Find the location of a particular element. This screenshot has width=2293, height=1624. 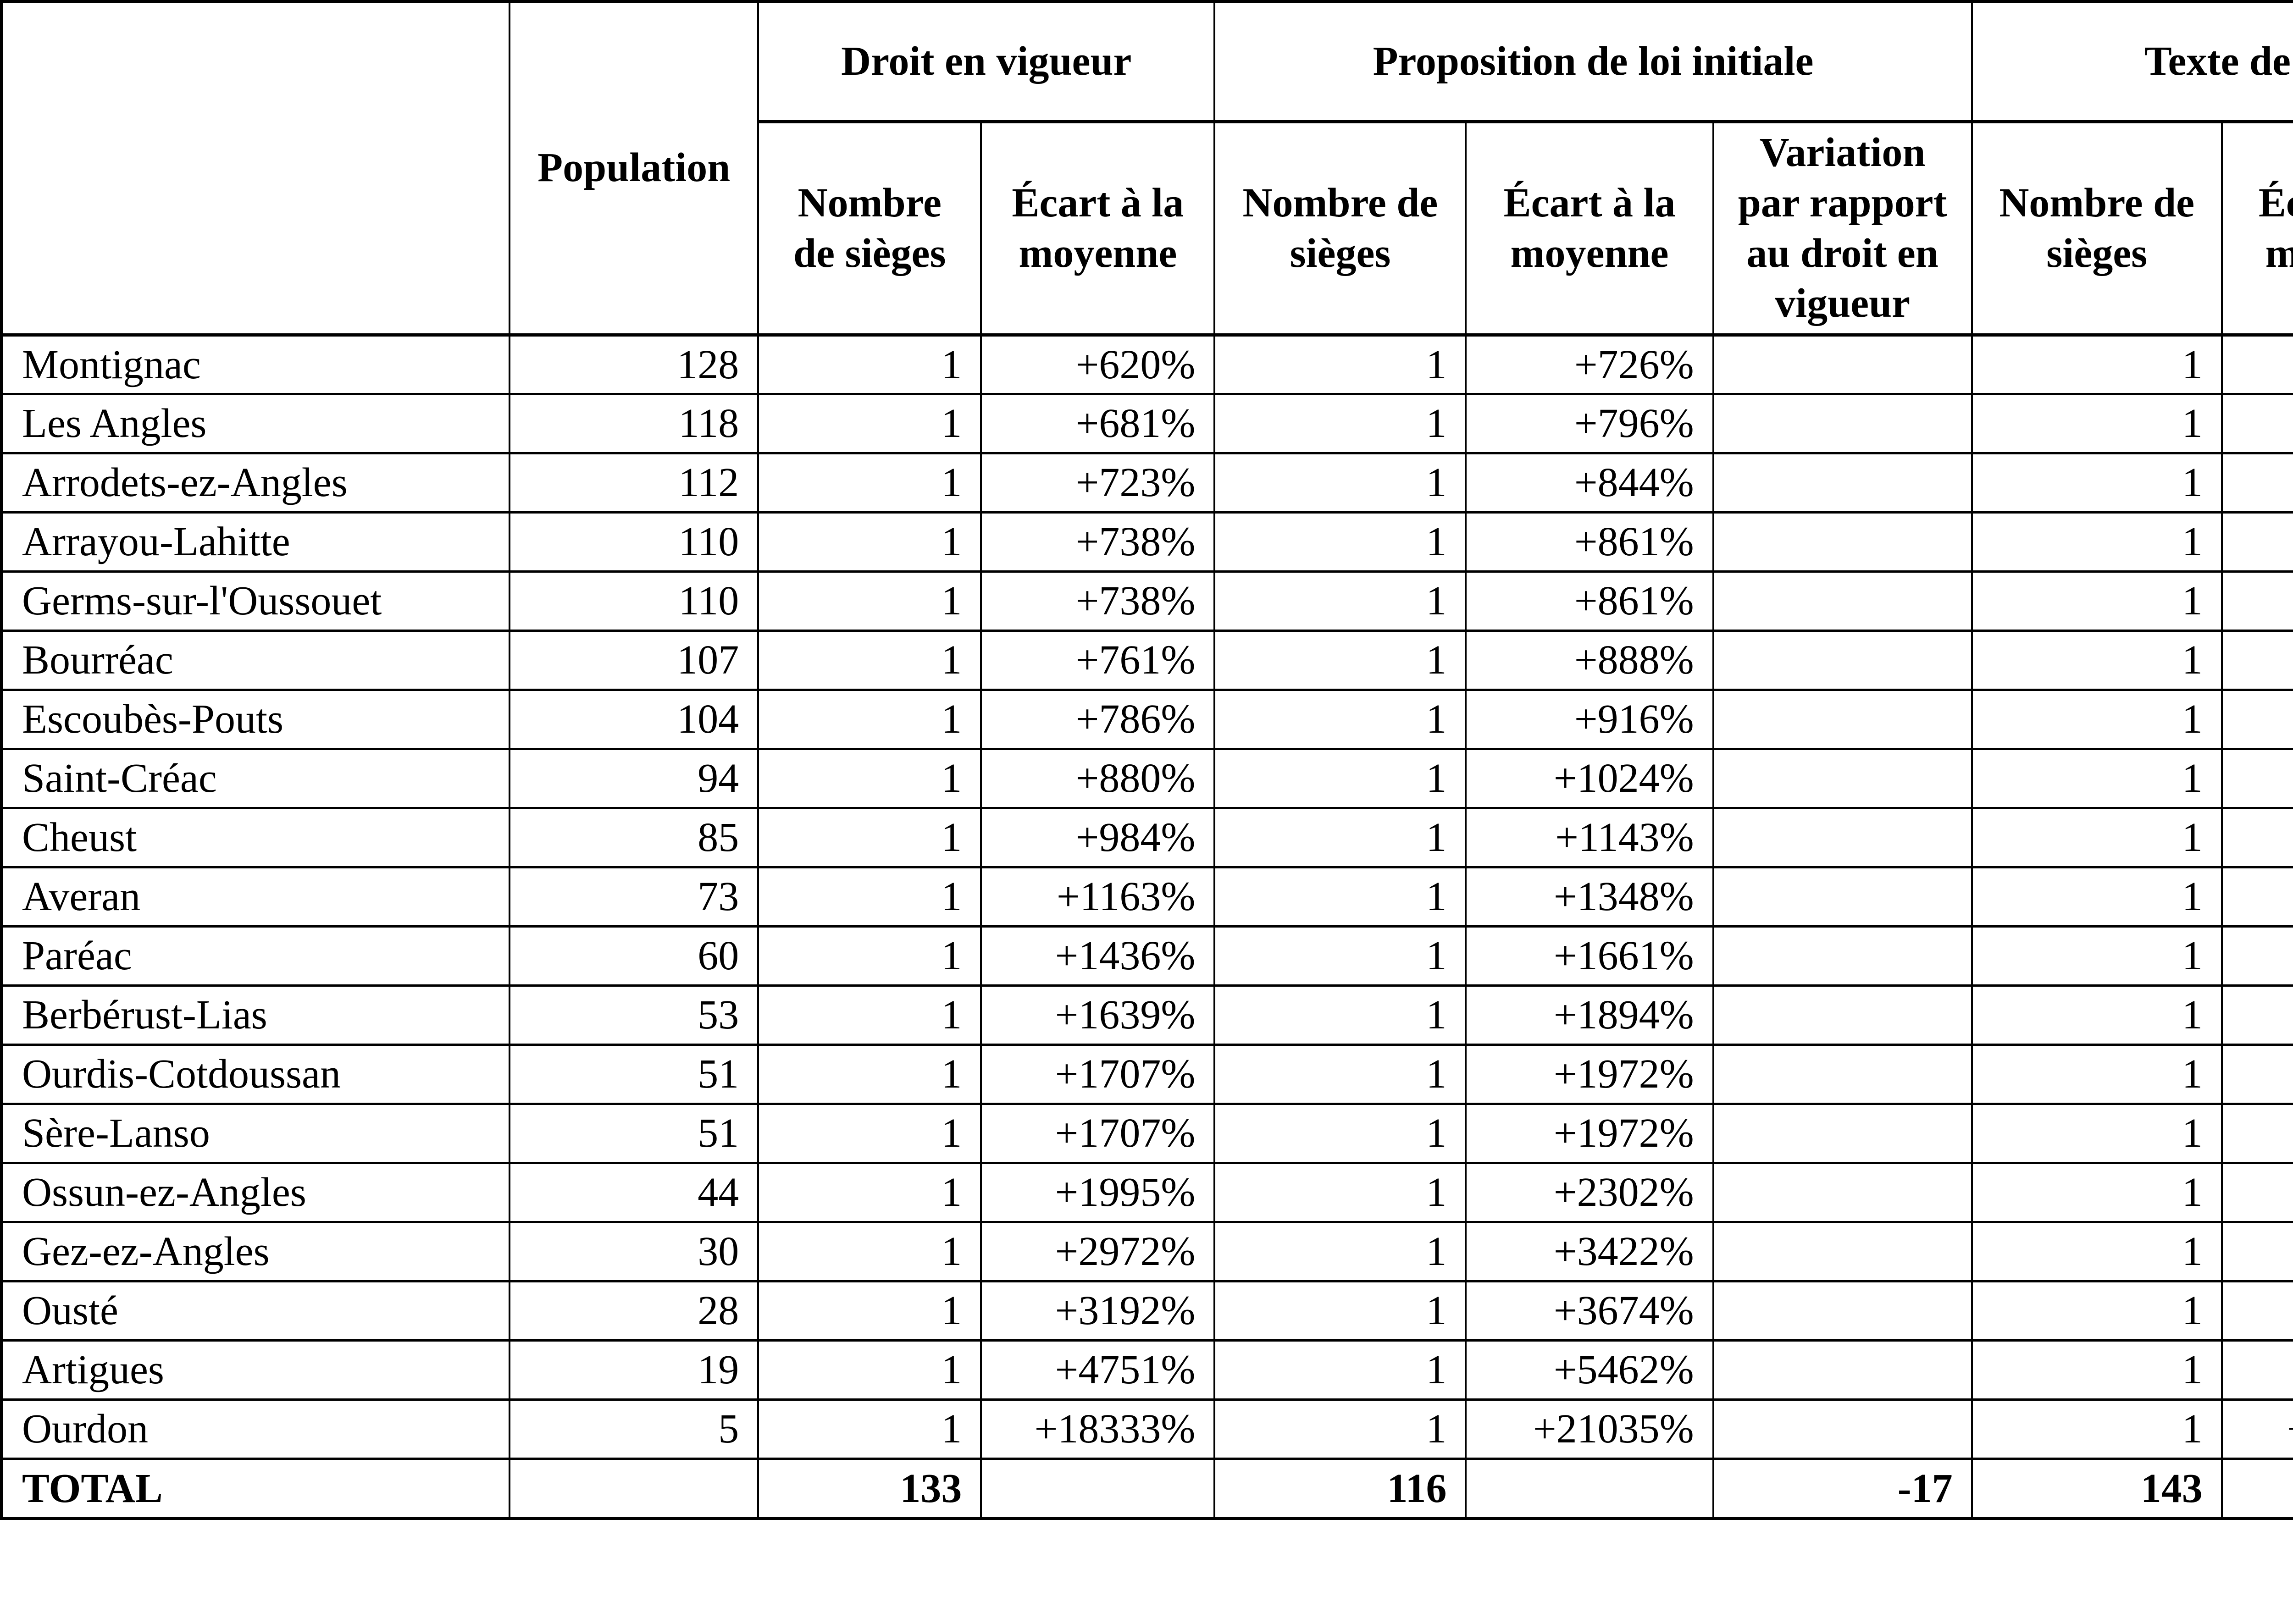

cell-commune-name: Ourdon is located at coordinates (256, 1429).